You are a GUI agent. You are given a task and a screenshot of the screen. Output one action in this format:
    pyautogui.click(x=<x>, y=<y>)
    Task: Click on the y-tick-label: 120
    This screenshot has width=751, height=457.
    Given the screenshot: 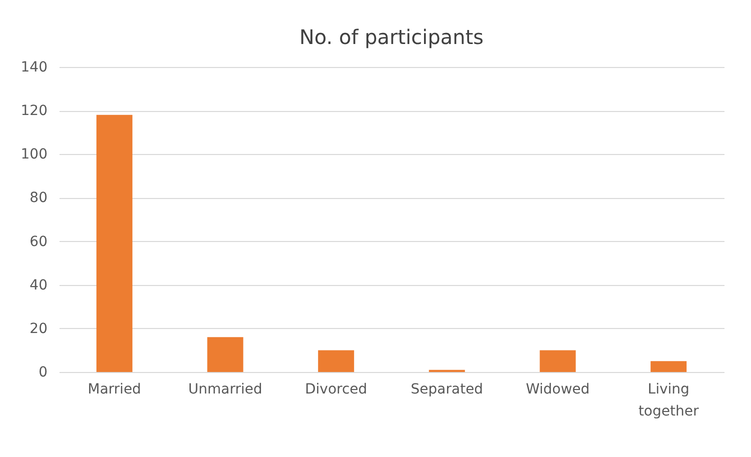 What is the action you would take?
    pyautogui.click(x=34, y=111)
    